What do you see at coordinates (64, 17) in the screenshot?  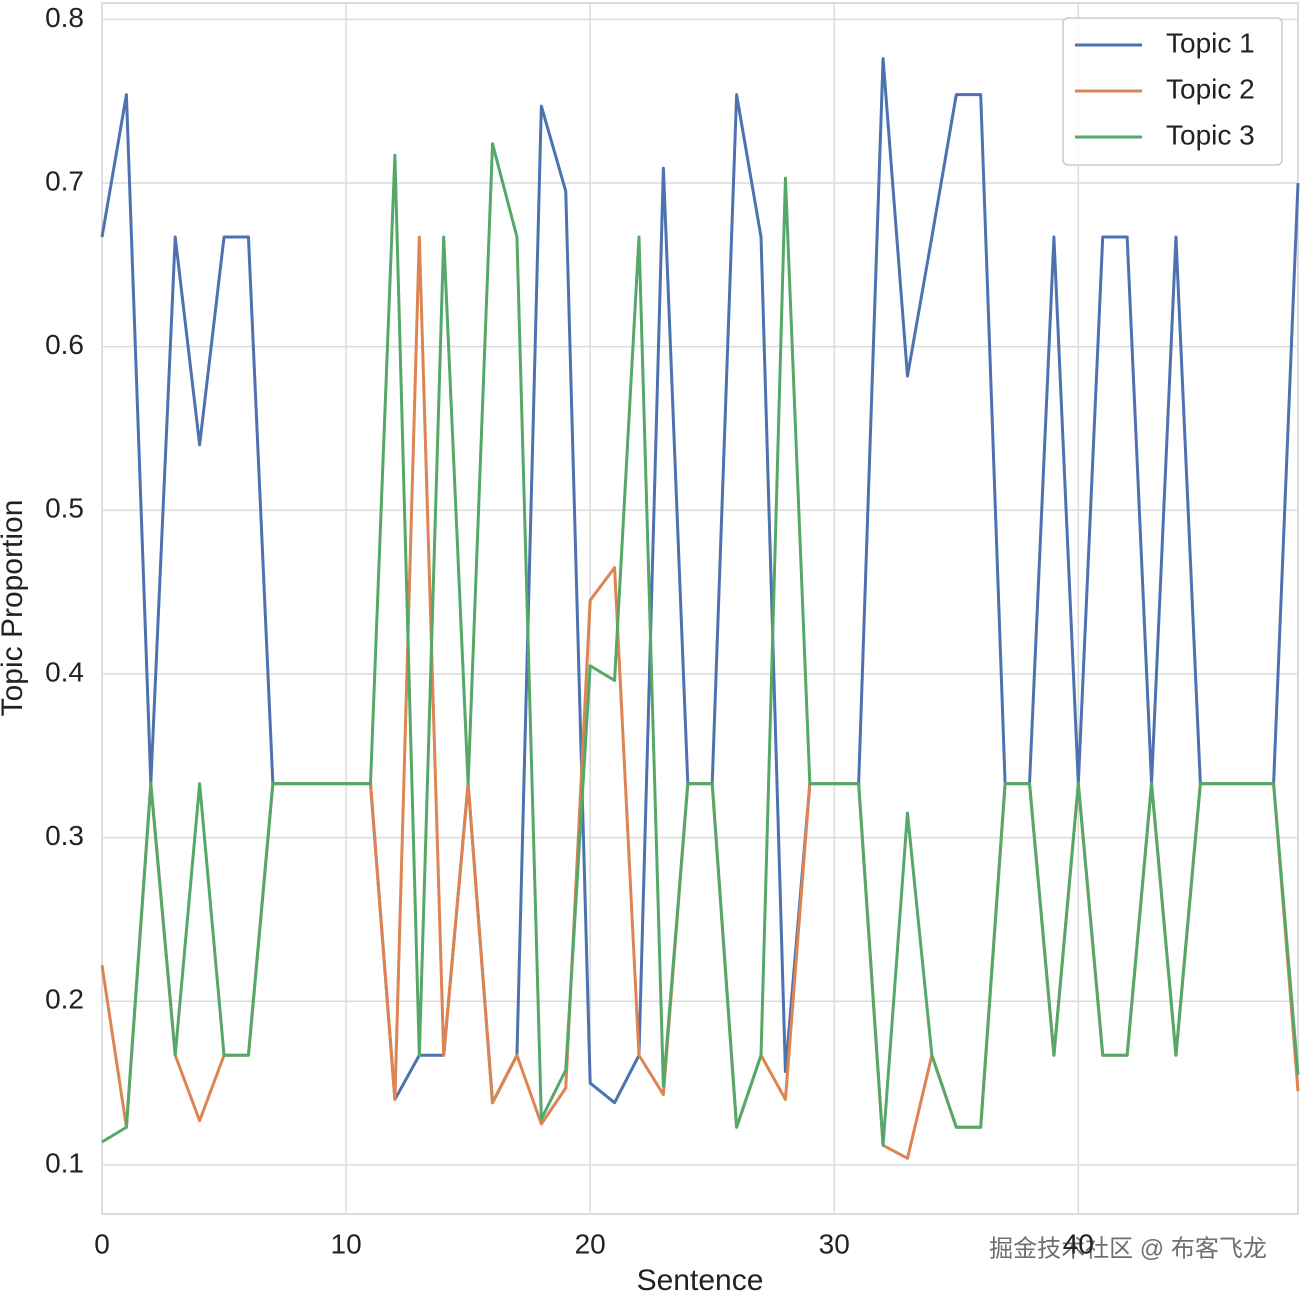 I see `y-tick-label: 0.8` at bounding box center [64, 17].